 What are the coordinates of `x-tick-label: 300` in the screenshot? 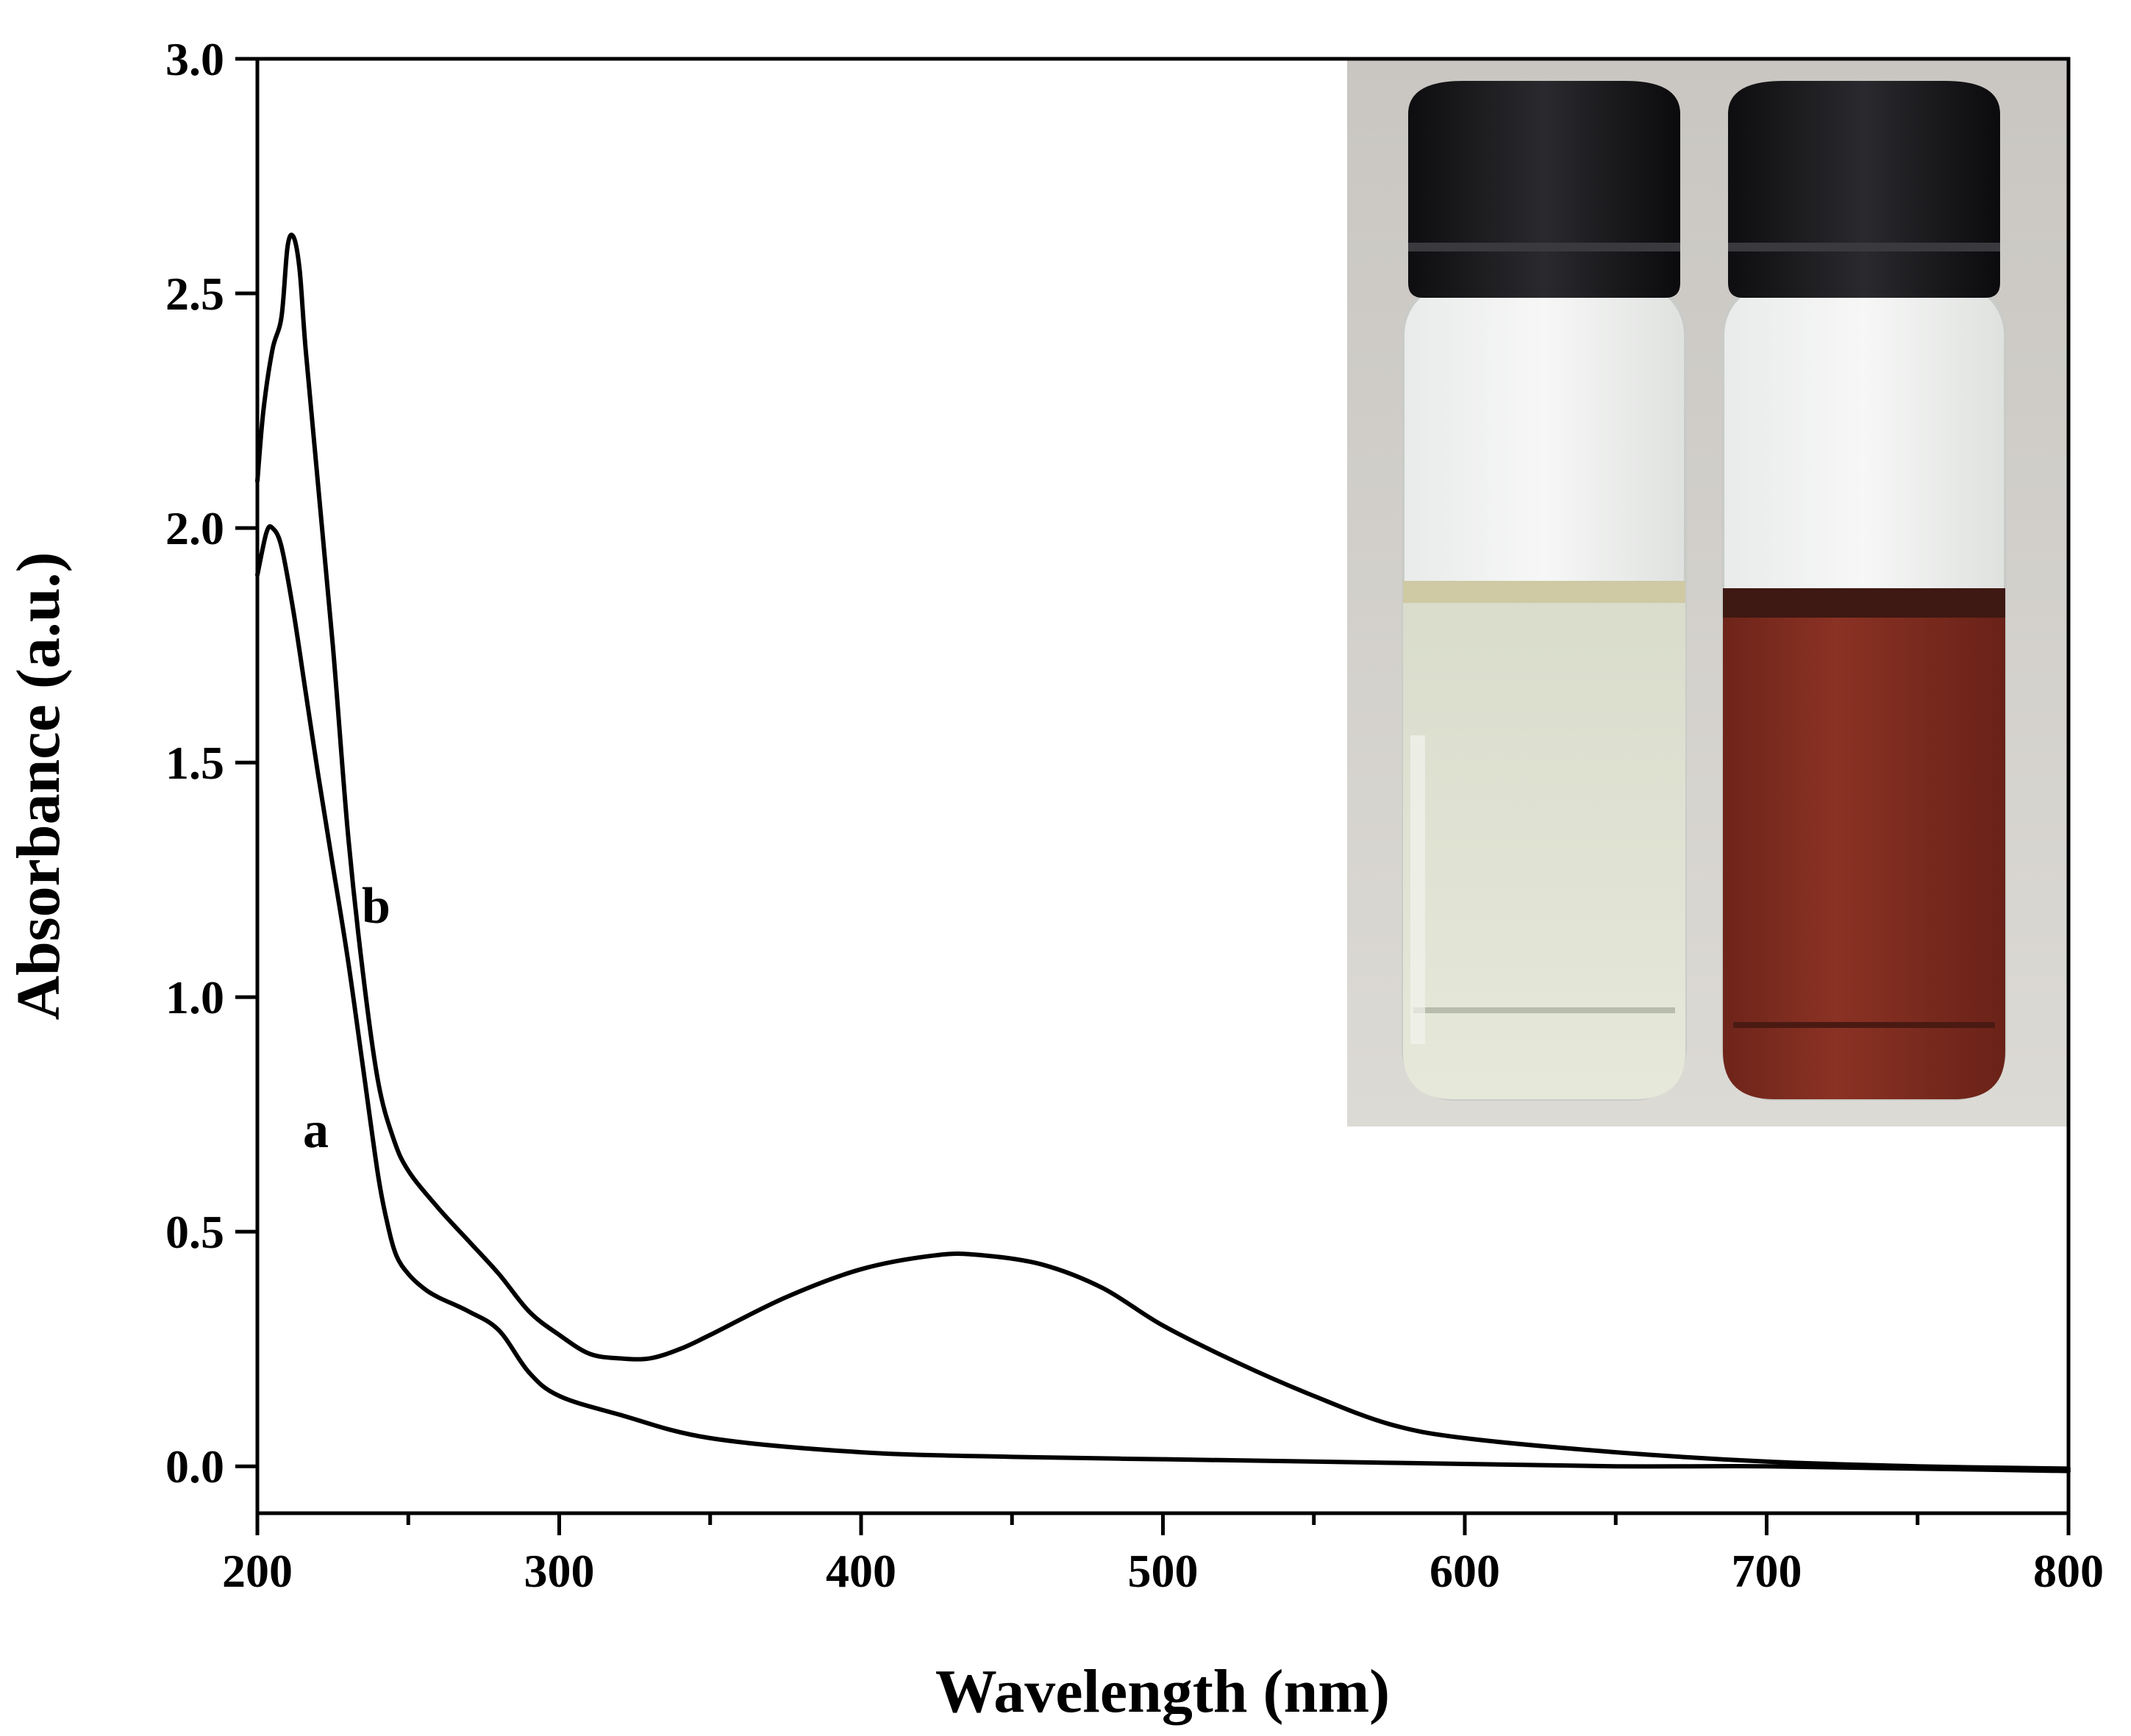 It's located at (559, 1571).